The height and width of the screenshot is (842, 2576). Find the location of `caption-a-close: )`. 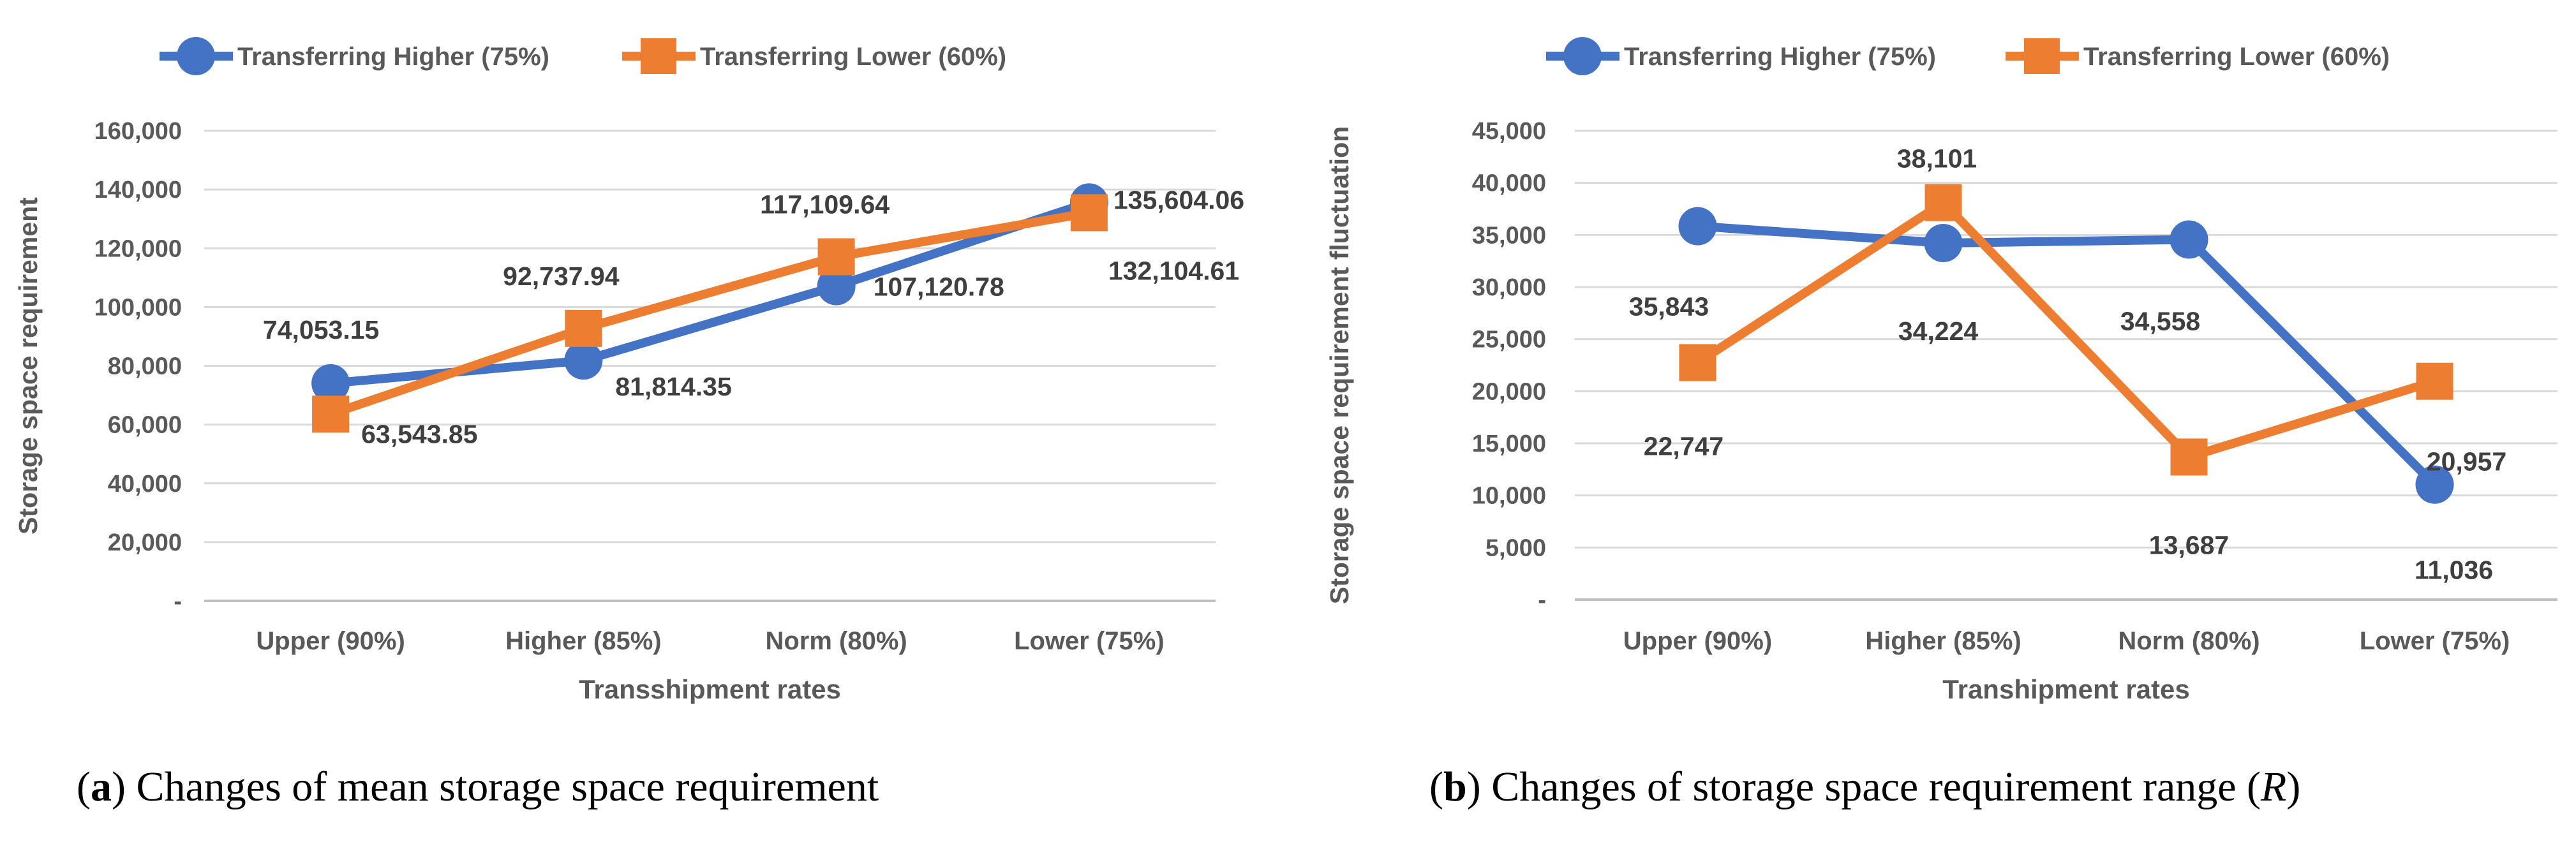

caption-a-close: ) is located at coordinates (124, 787).